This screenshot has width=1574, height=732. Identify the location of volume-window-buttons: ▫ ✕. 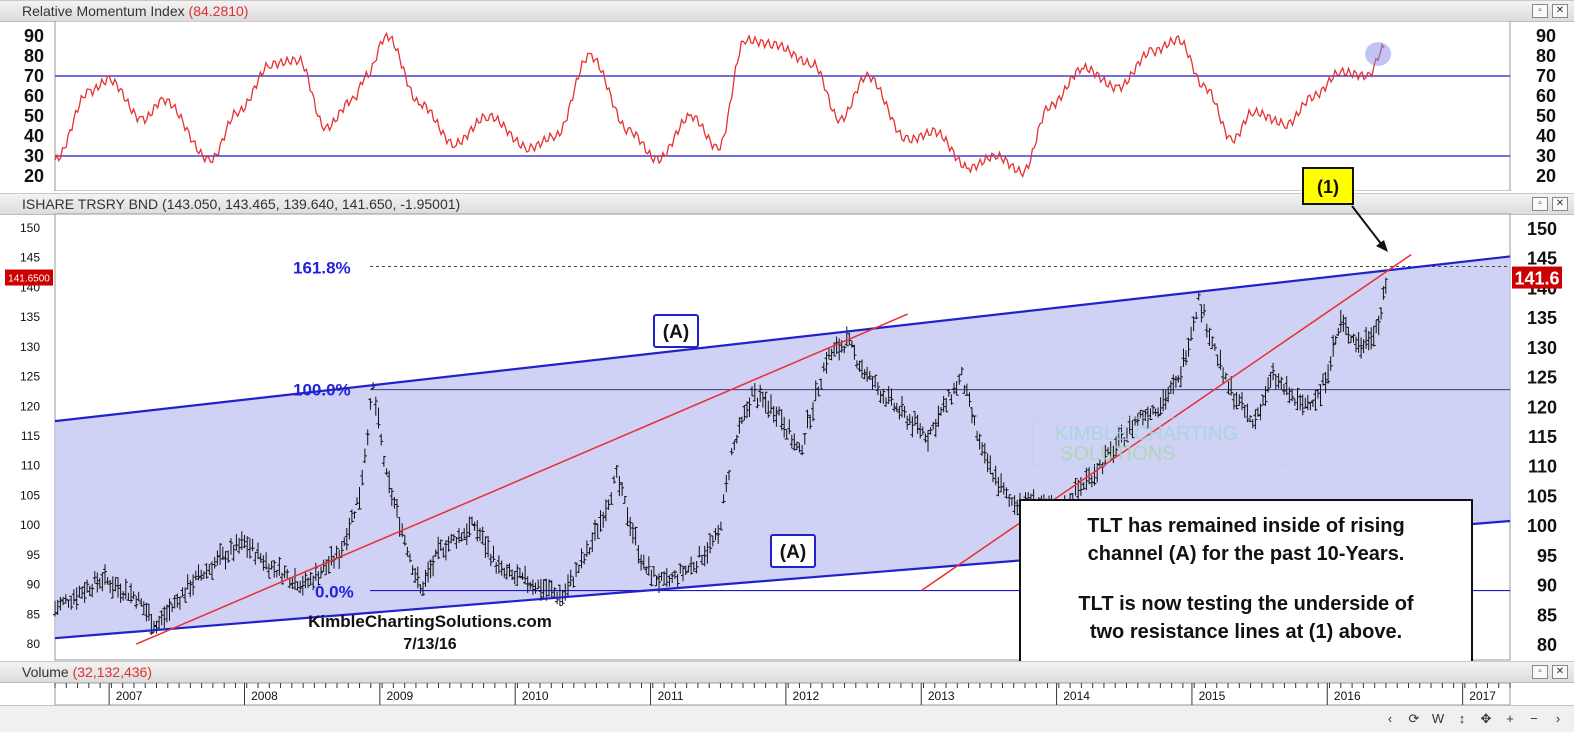
(1550, 672).